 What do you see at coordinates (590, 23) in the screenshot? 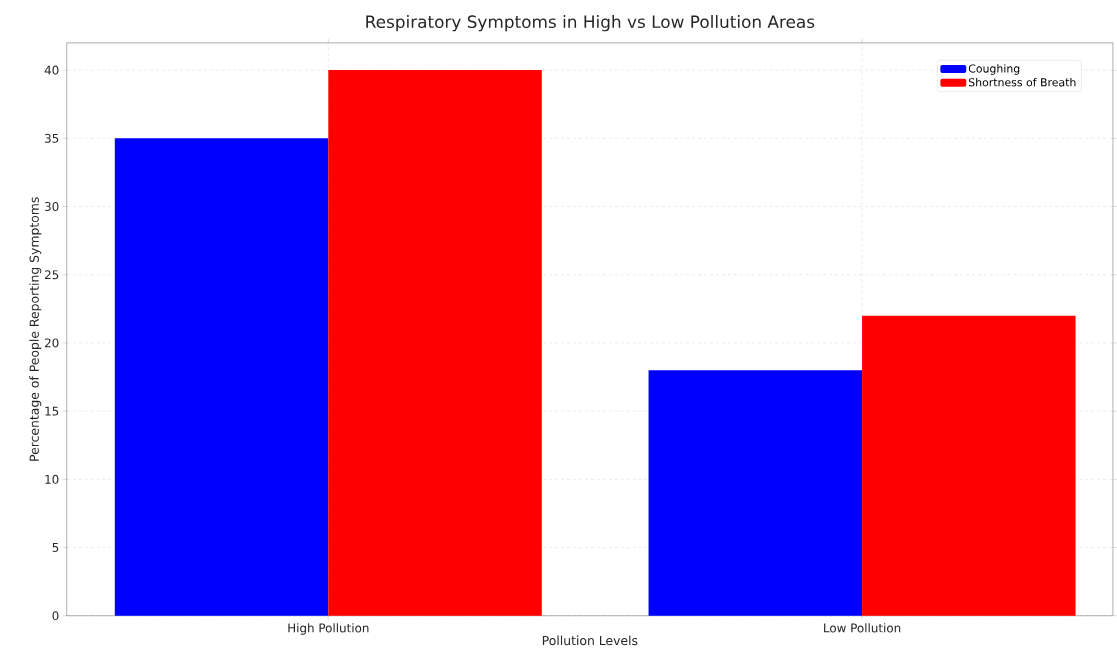
I see `chart-title: Respiratory Symptoms in High vs Low Pollution Areas` at bounding box center [590, 23].